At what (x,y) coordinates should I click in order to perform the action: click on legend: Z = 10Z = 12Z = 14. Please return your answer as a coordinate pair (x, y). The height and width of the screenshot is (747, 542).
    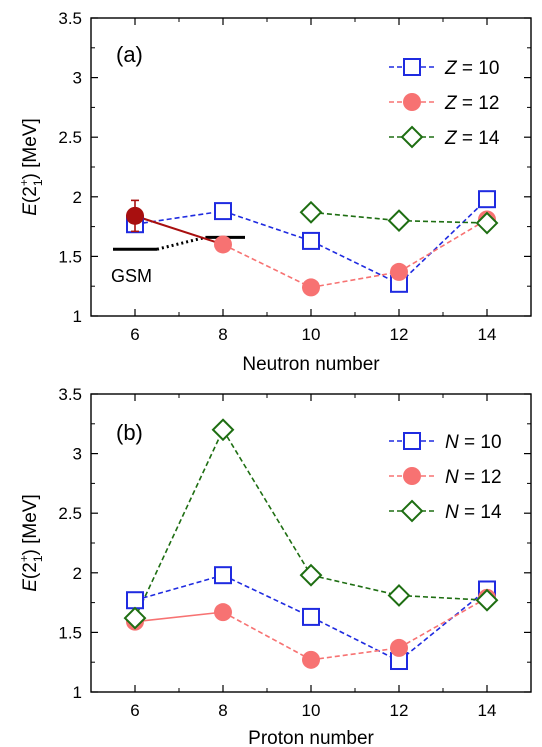
    Looking at the image, I should click on (444, 103).